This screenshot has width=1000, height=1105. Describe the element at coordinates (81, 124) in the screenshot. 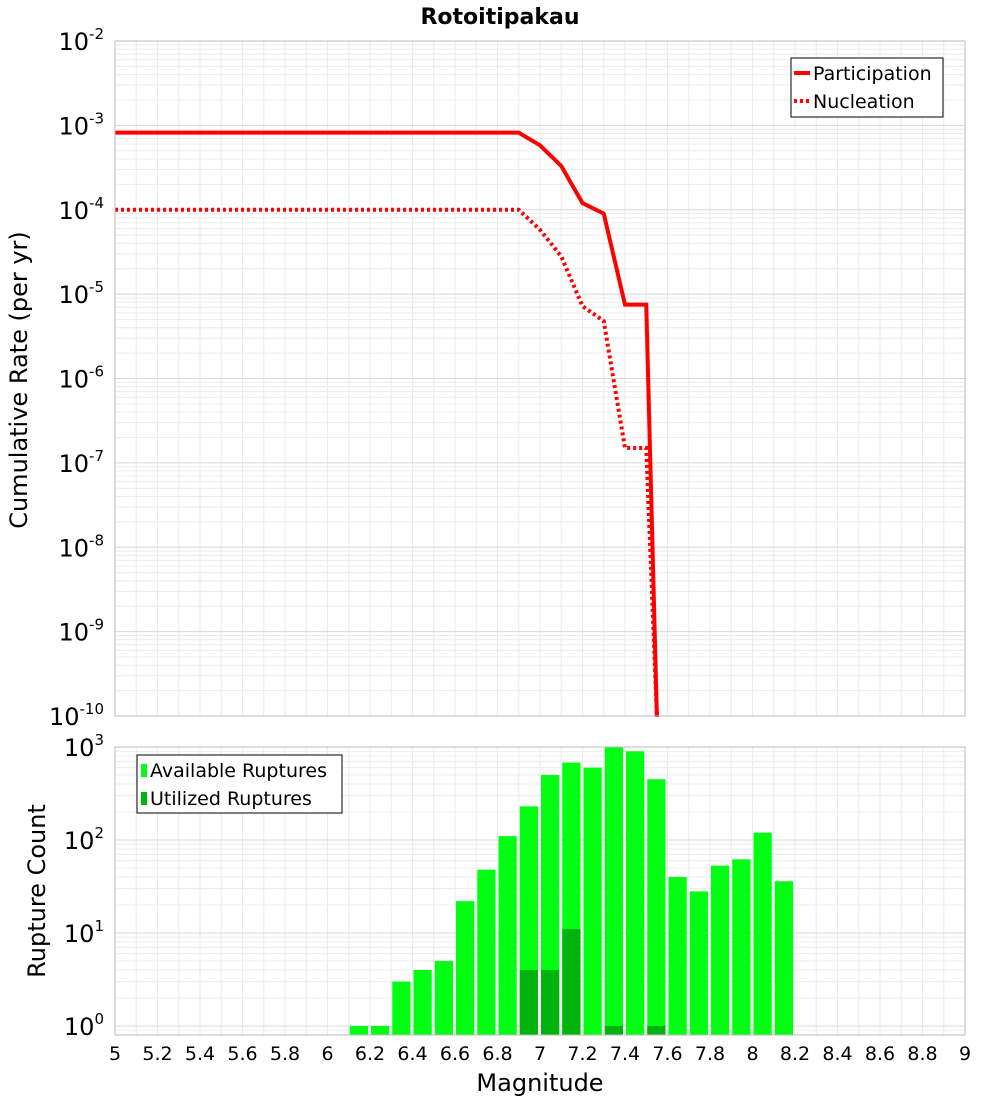

I see `y-tick-label: 10⁻³` at that location.